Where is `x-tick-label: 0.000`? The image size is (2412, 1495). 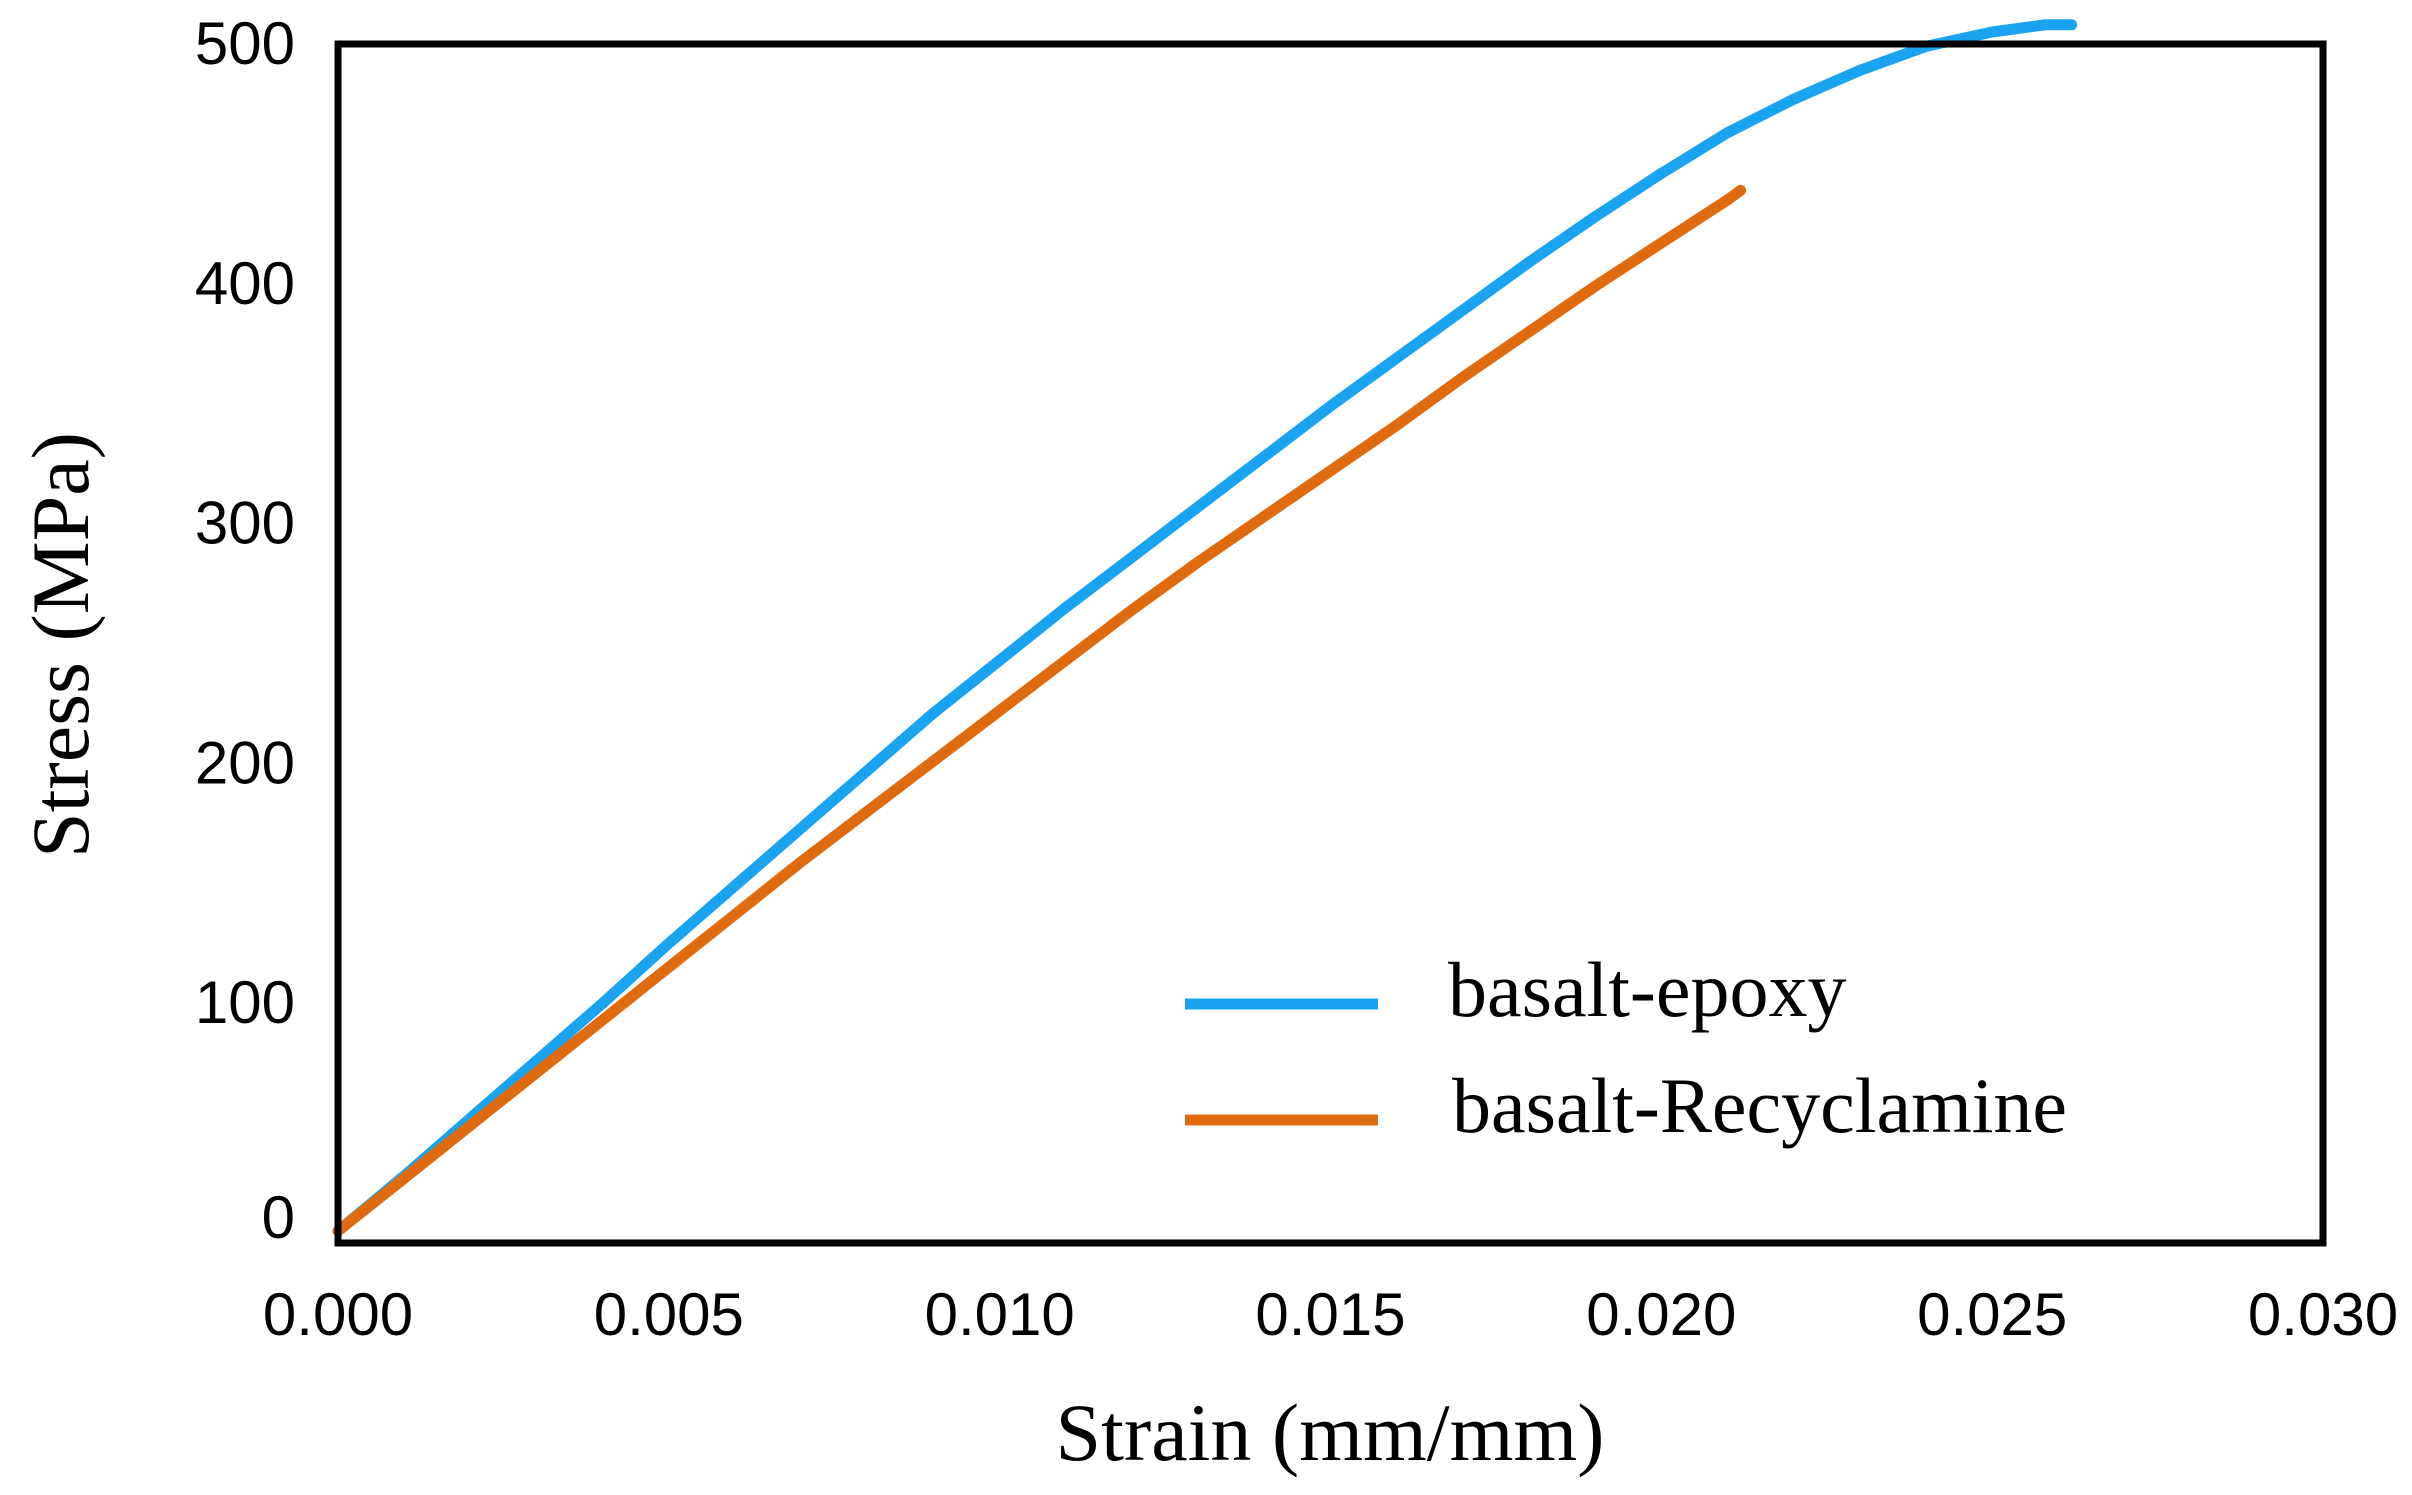
x-tick-label: 0.000 is located at coordinates (338, 1314).